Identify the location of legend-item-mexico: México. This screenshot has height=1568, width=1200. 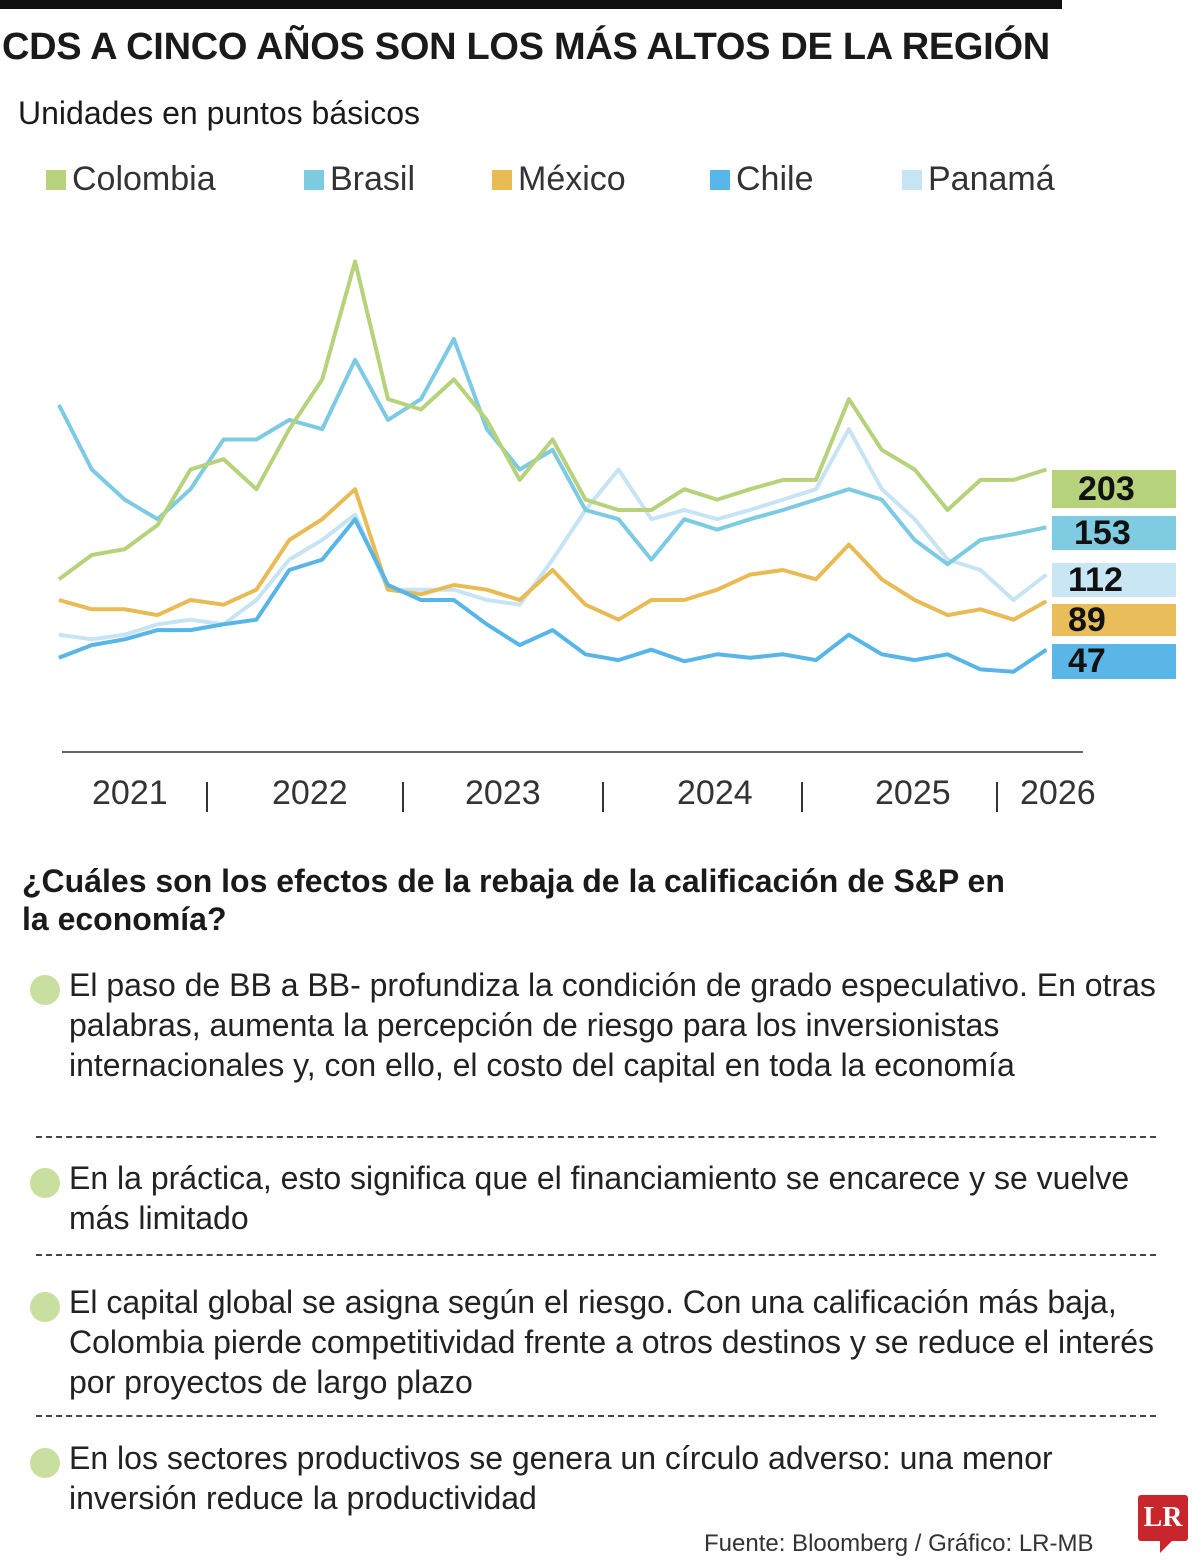
(559, 179).